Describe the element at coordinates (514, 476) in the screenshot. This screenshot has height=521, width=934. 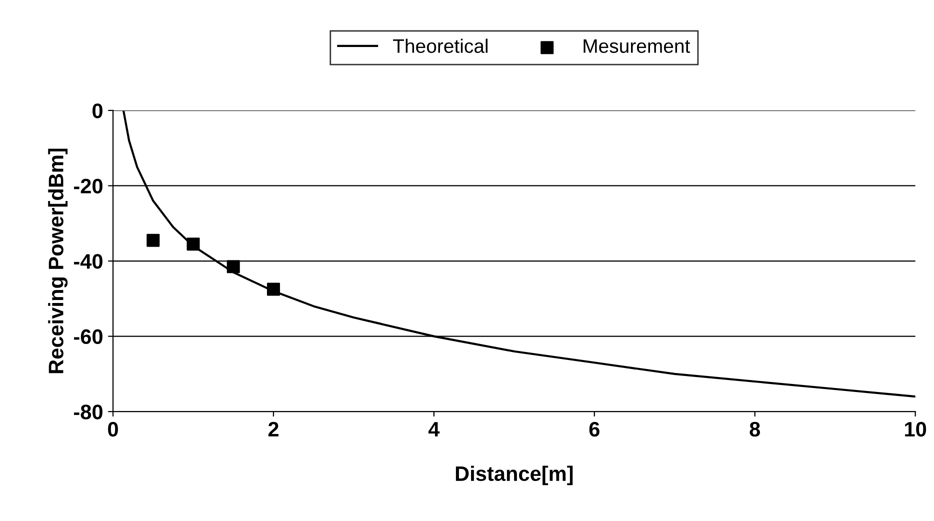
I see `x-axis-title: Distance[m]` at that location.